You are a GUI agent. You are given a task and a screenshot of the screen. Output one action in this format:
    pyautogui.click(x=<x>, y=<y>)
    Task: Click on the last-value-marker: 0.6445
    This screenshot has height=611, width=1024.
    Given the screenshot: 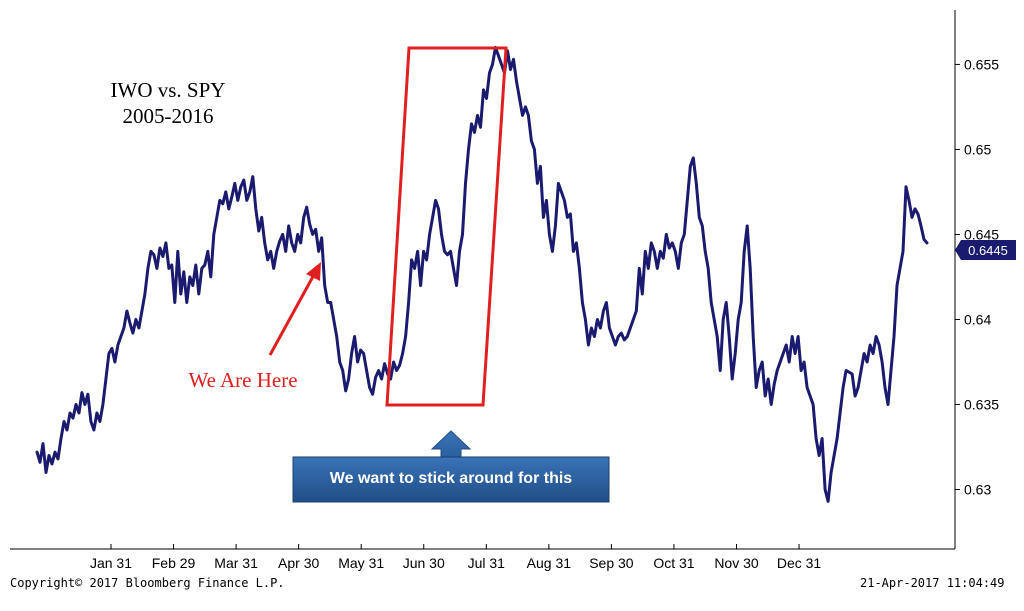 What is the action you would take?
    pyautogui.click(x=985, y=250)
    